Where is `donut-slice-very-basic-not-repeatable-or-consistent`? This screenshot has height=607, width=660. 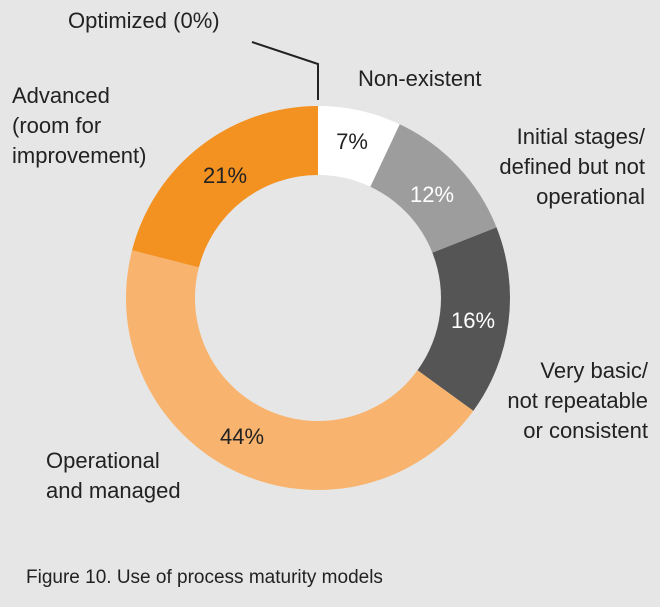
donut-slice-very-basic-not-repeatable-or-consistent is located at coordinates (464, 319).